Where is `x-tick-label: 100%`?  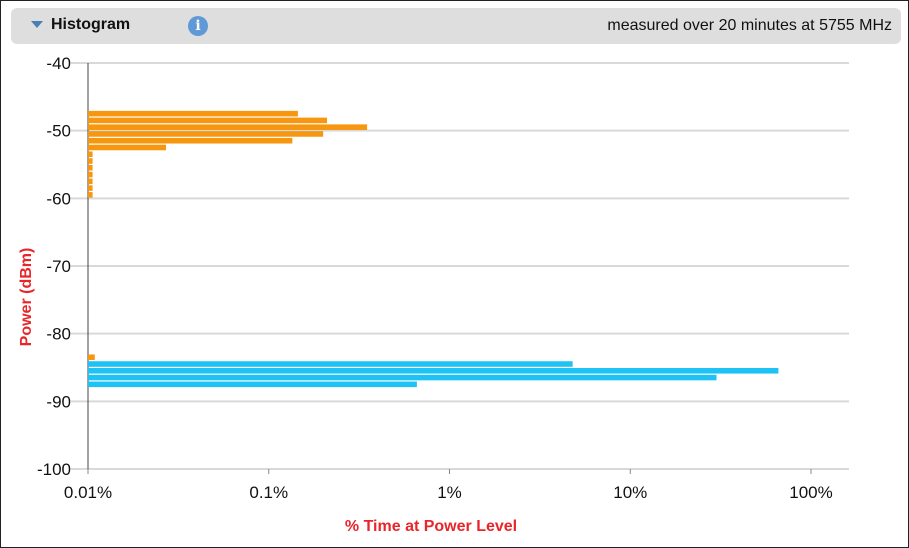
x-tick-label: 100% is located at coordinates (810, 492).